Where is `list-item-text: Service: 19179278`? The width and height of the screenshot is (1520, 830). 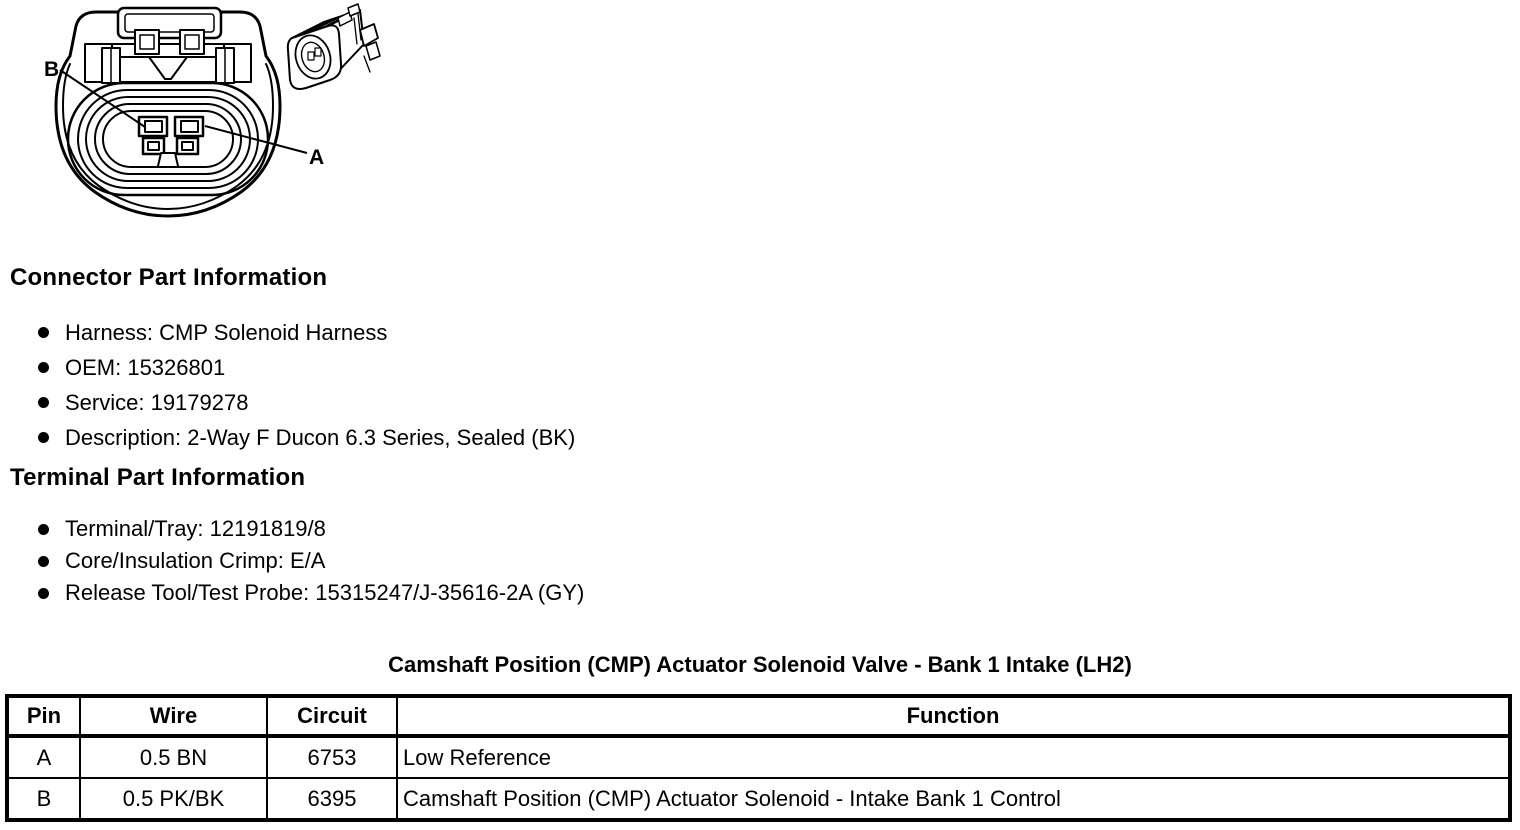
list-item-text: Service: 19179278 is located at coordinates (157, 402).